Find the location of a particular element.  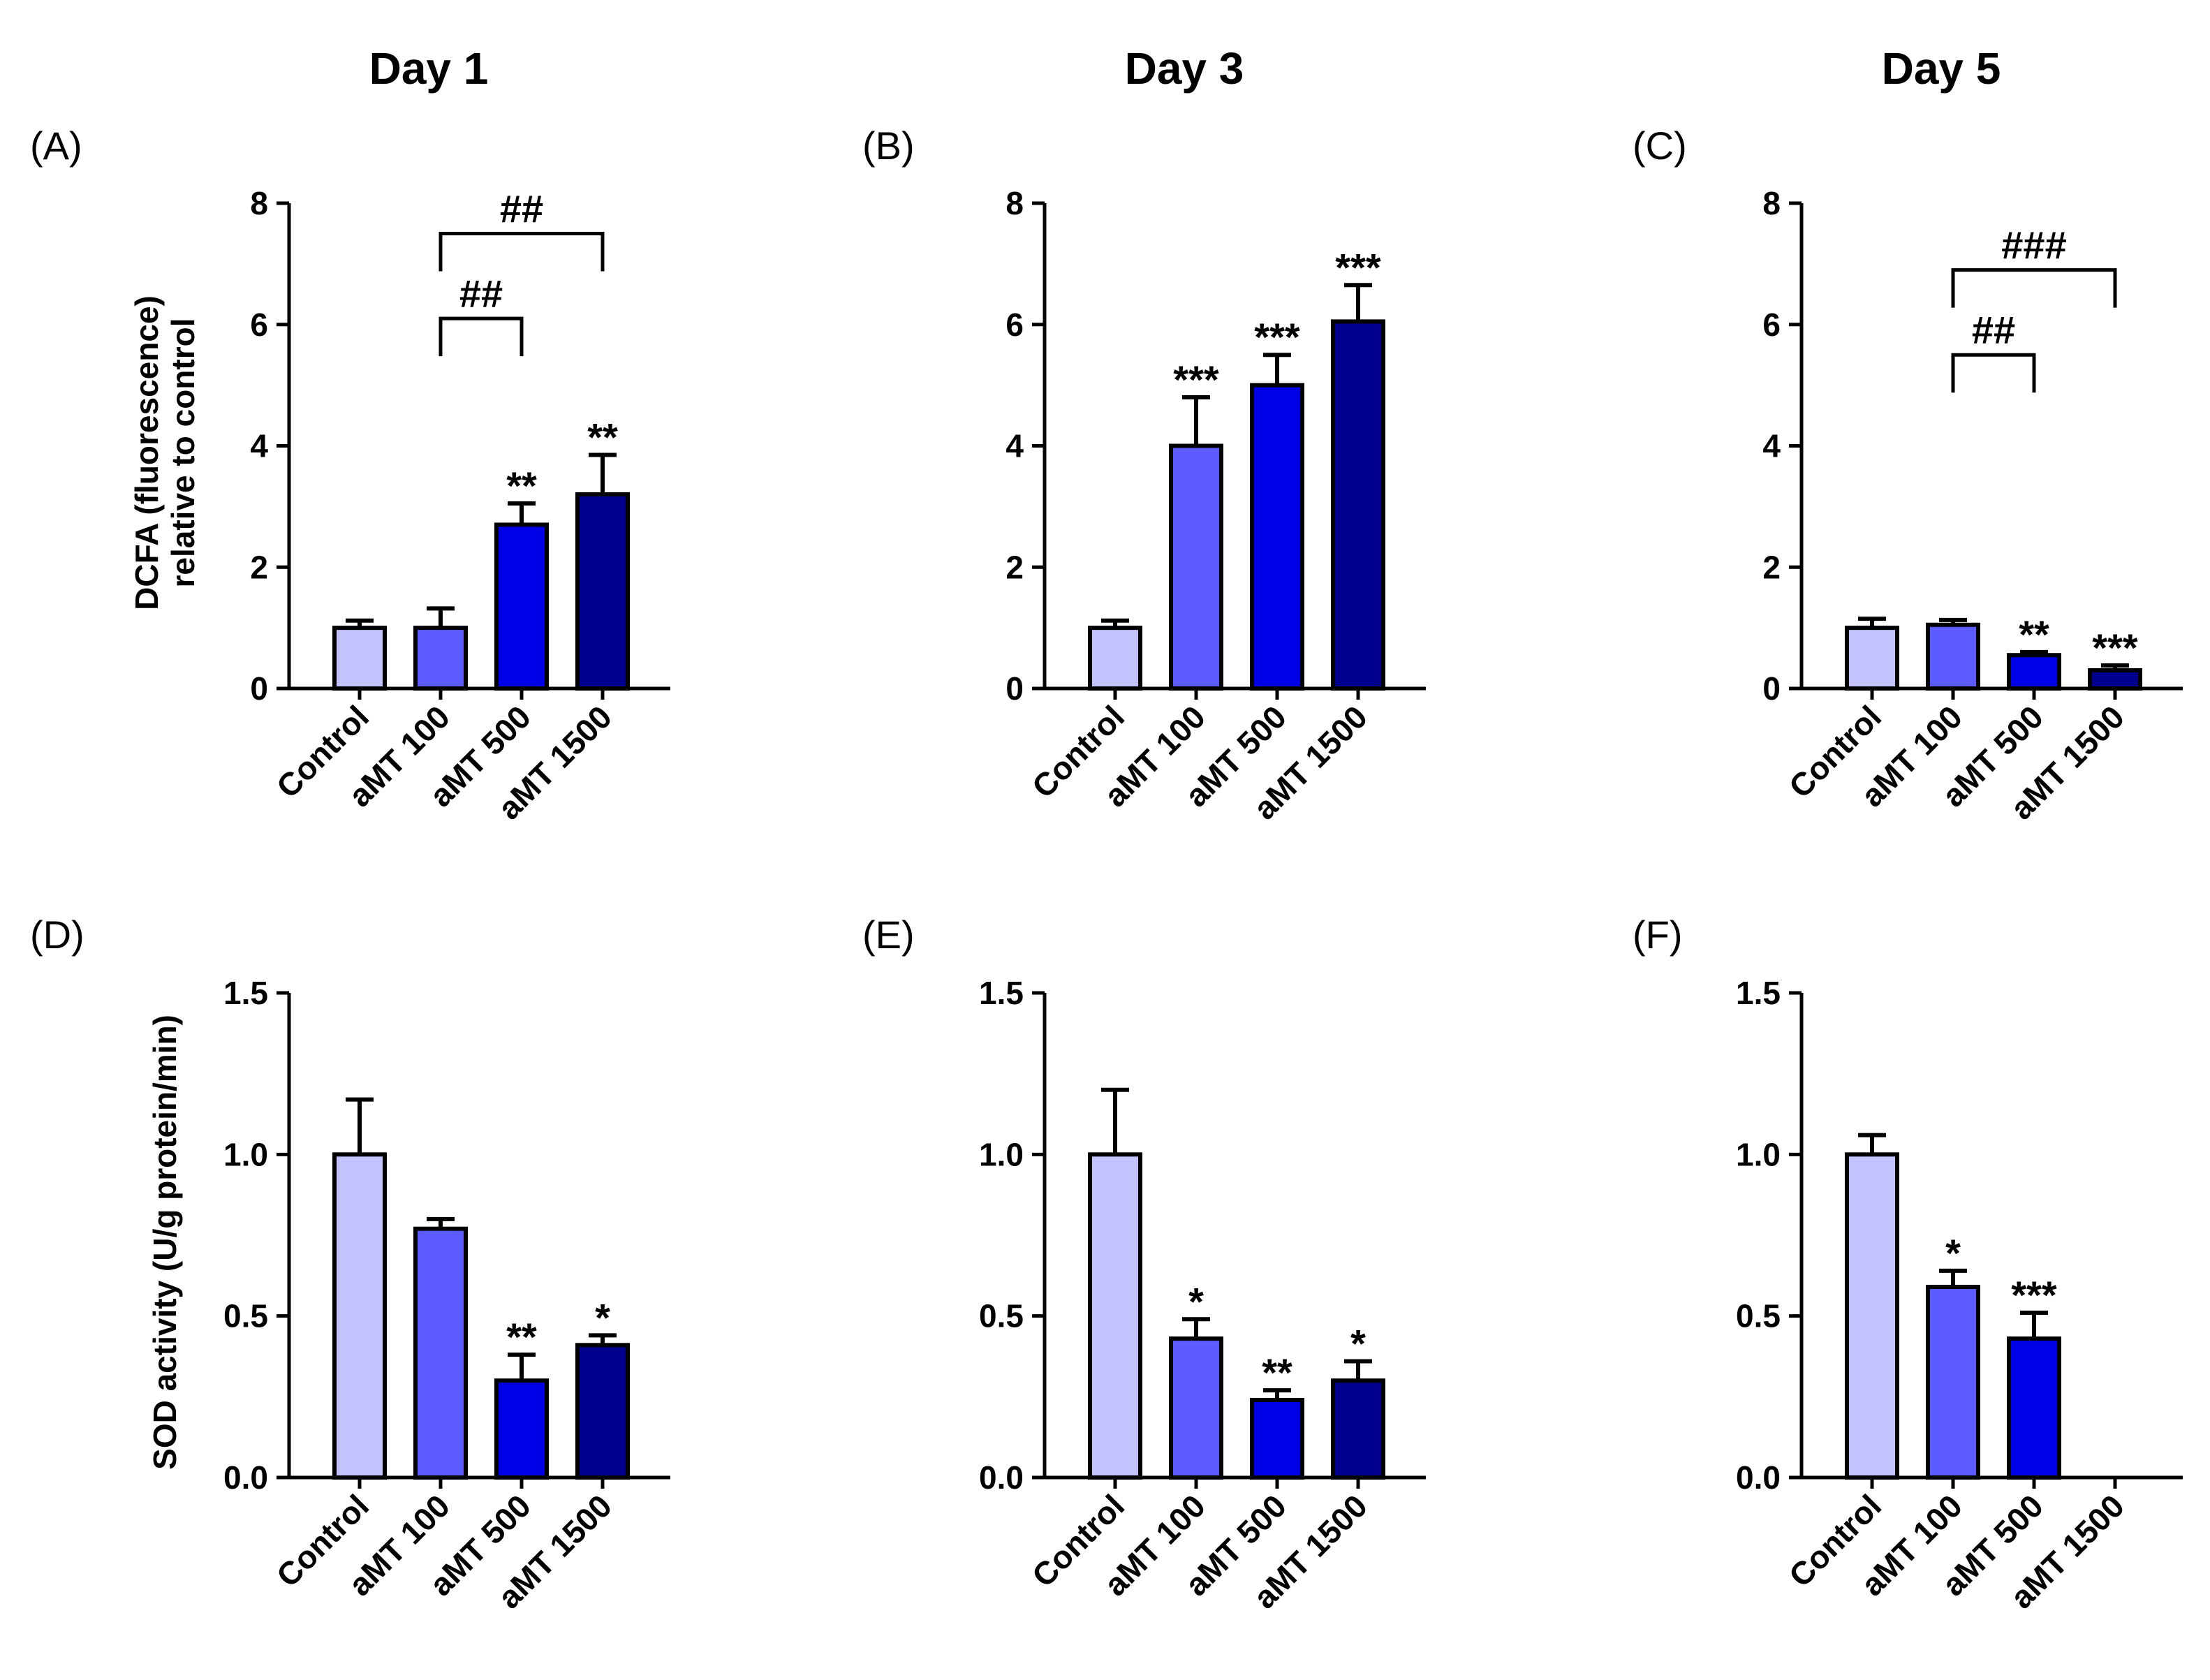

panel-label-a: (A) is located at coordinates (56, 146).